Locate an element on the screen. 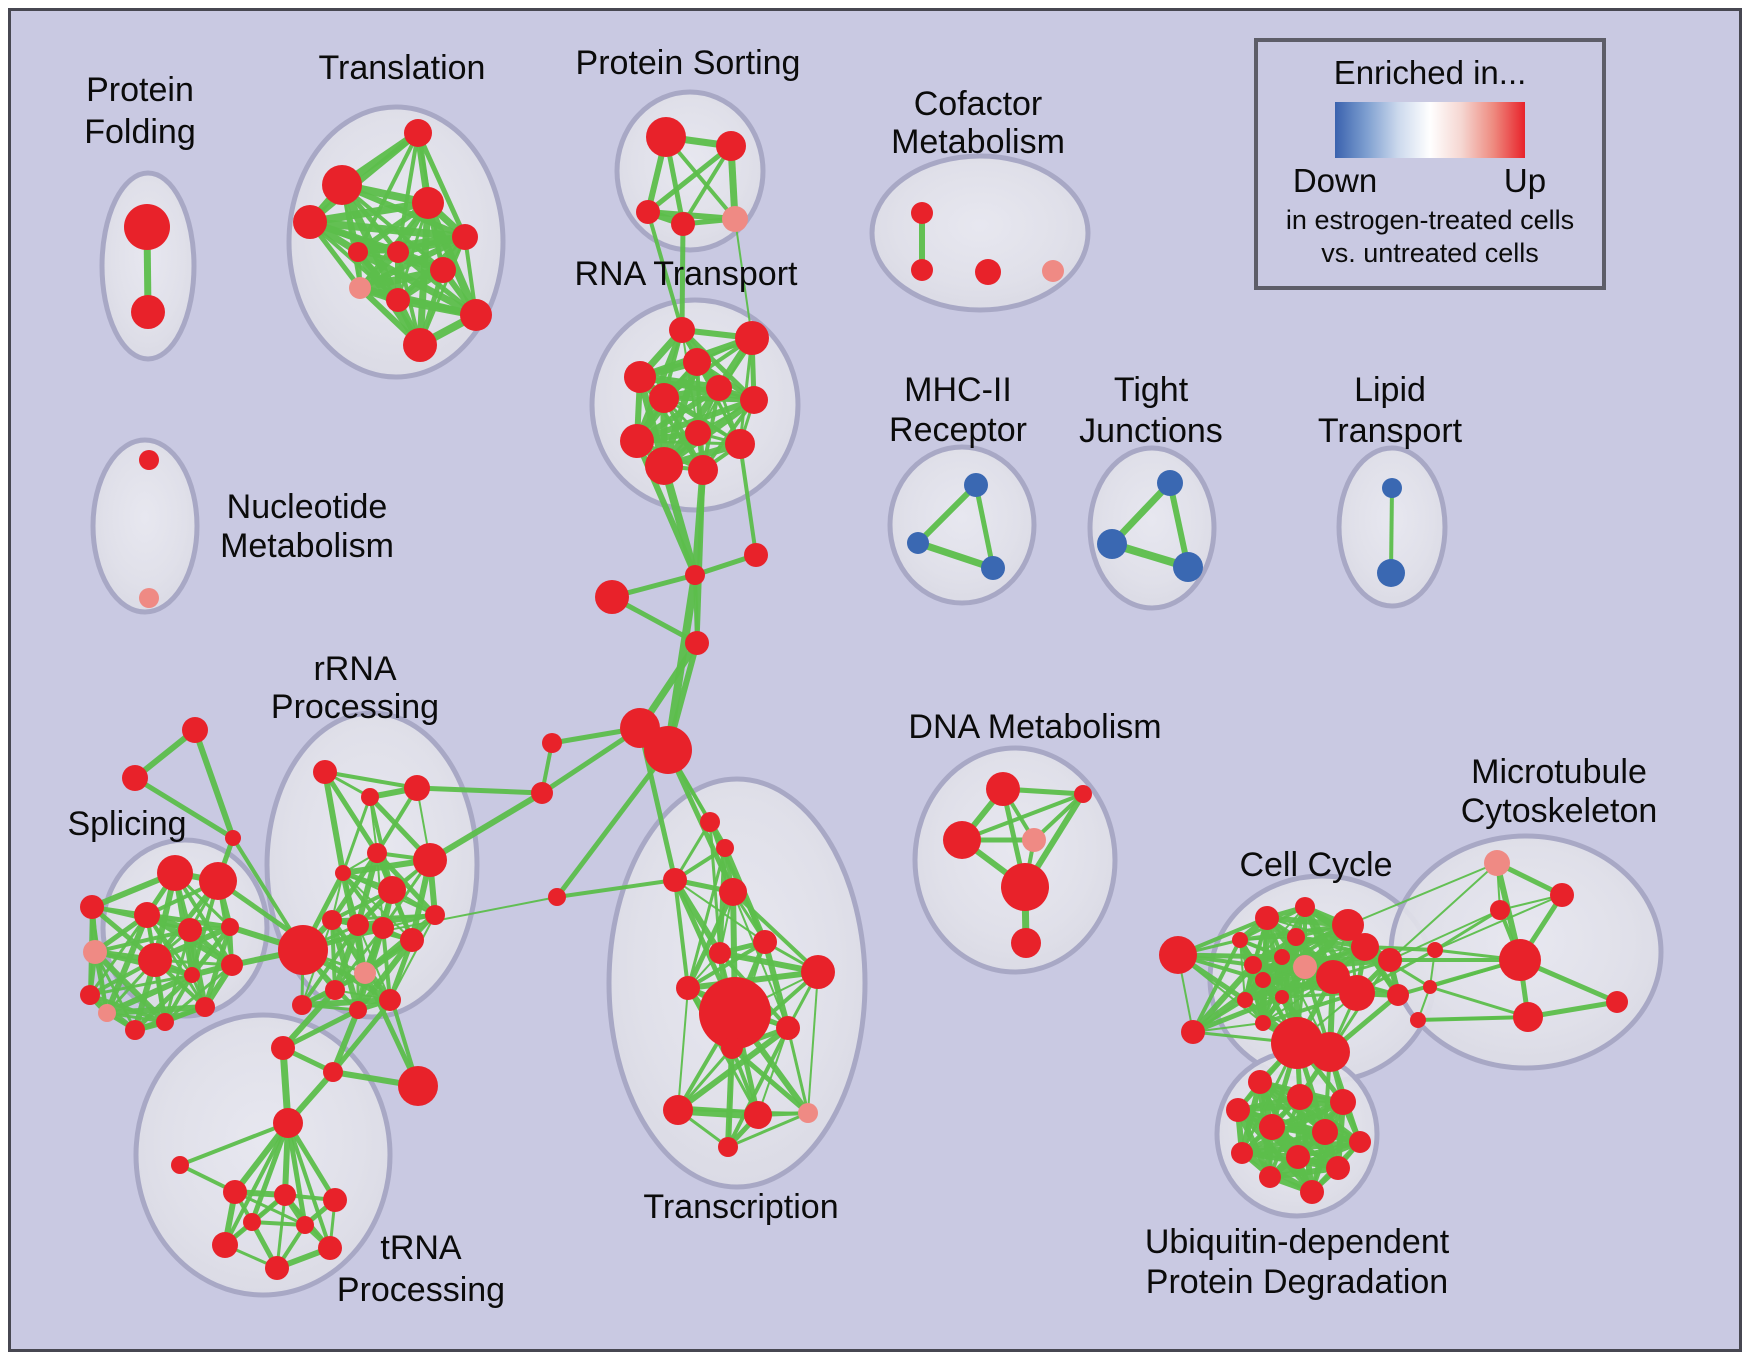  mhc-ii-receptor-ellipse is located at coordinates (962, 525).